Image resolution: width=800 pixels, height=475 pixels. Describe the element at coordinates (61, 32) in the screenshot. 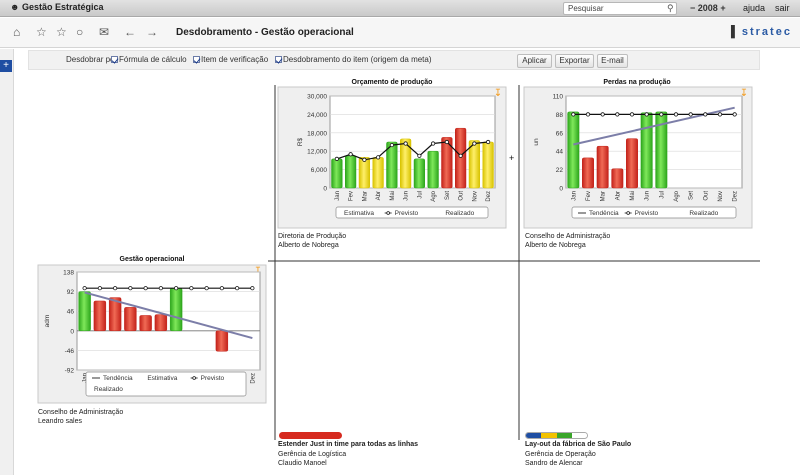

I see `star-icon: ☆` at that location.